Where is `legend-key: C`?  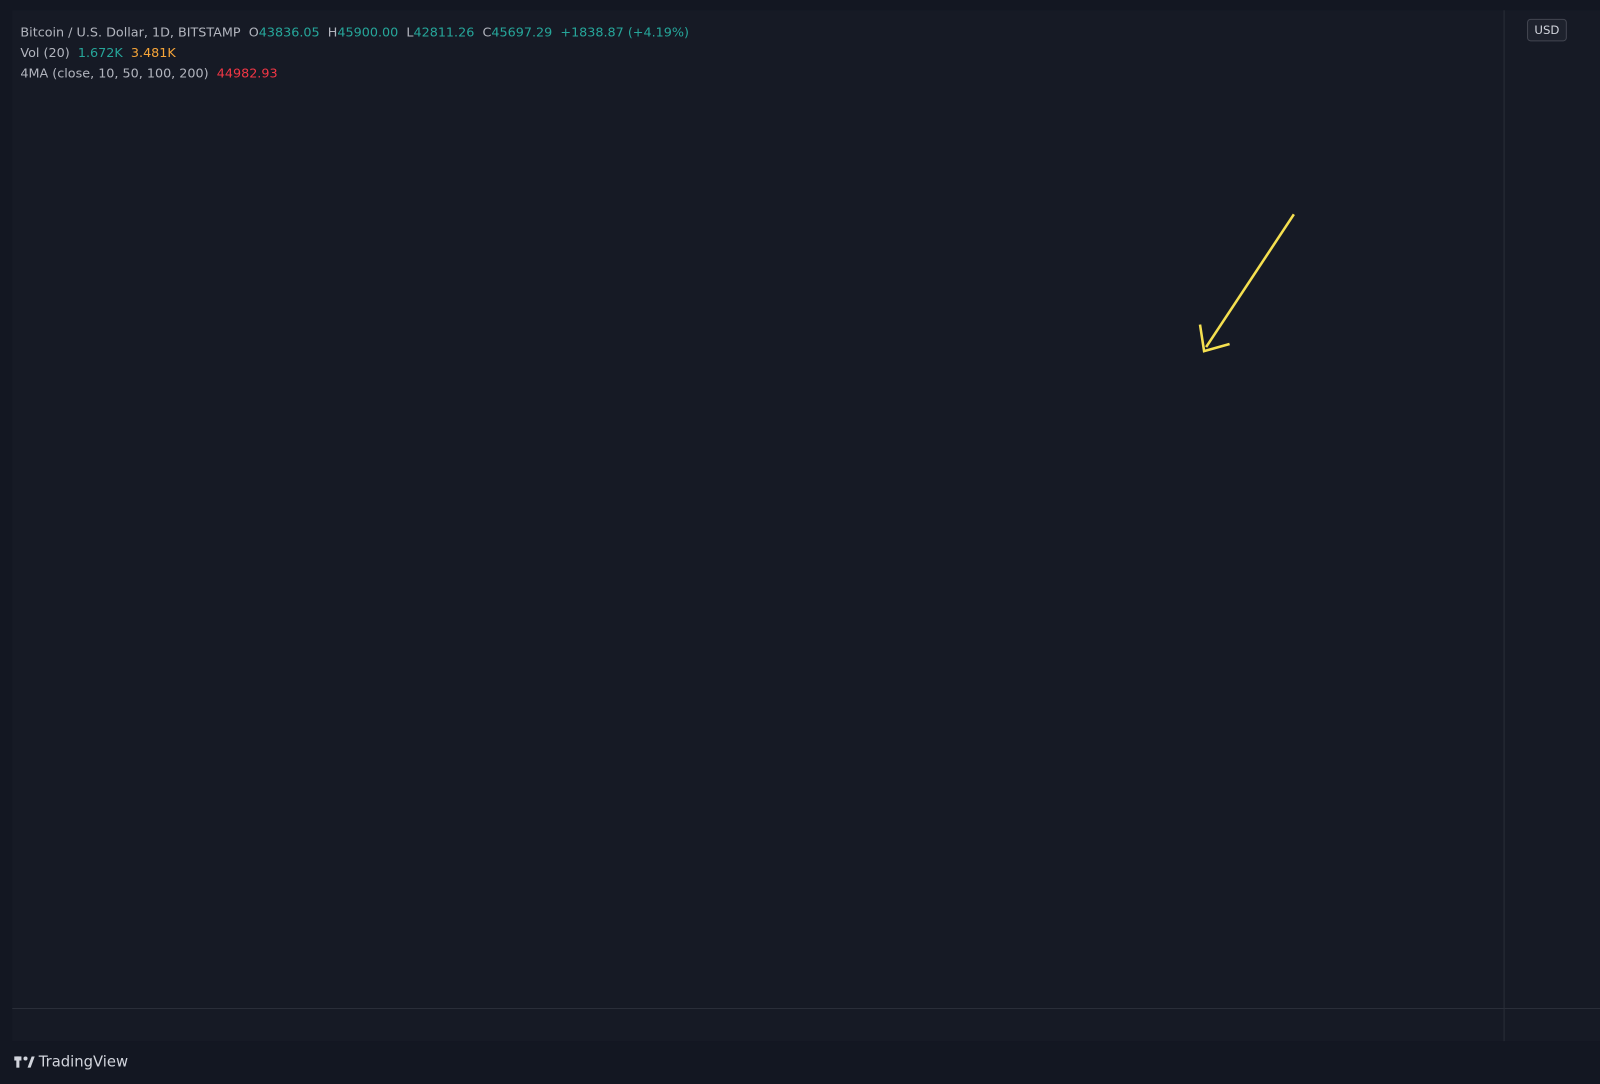 legend-key: C is located at coordinates (486, 32).